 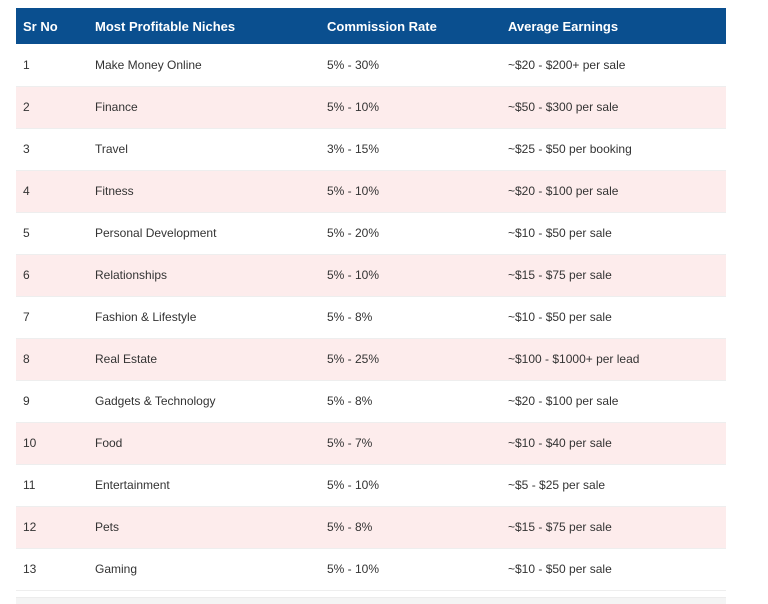 What do you see at coordinates (26, 275) in the screenshot?
I see `cell-sr-no: 6` at bounding box center [26, 275].